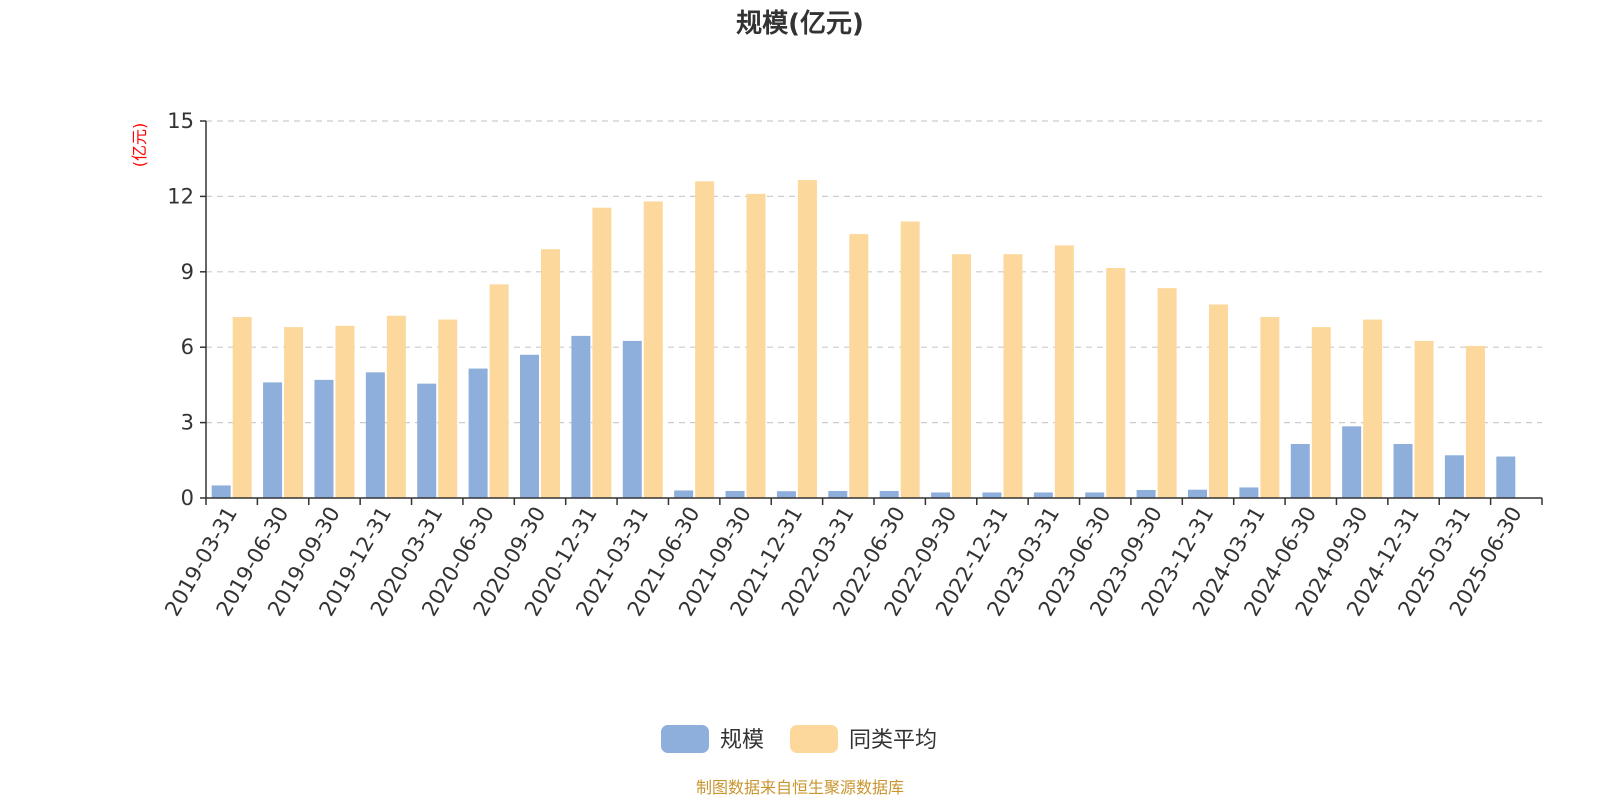 The height and width of the screenshot is (800, 1600). I want to click on y-tick-label: 15, so click(180, 121).